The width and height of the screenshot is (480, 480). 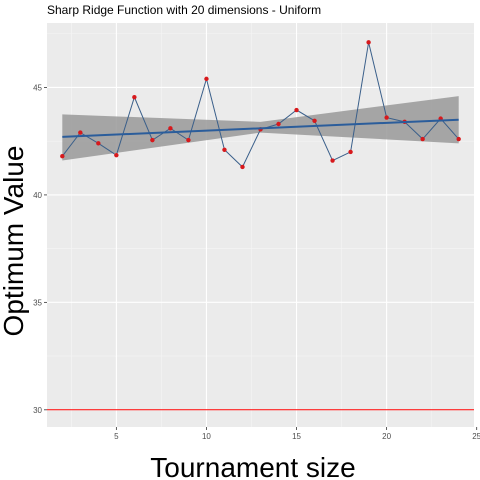 I want to click on y-tick-label: 40, so click(x=37, y=195).